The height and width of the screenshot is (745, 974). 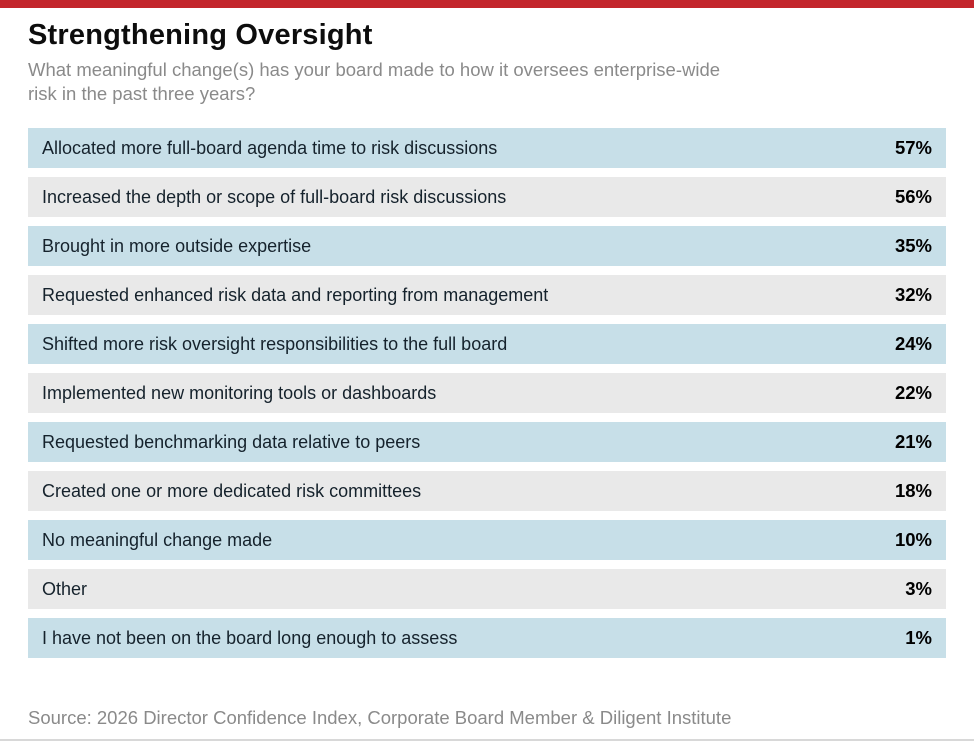 What do you see at coordinates (913, 246) in the screenshot?
I see `row-value: 35%` at bounding box center [913, 246].